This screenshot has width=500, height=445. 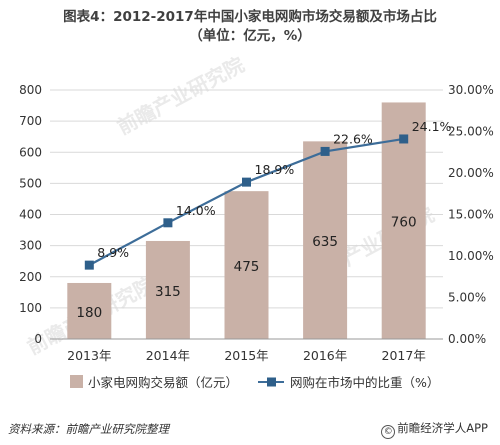 What do you see at coordinates (467, 298) in the screenshot?
I see `right-tick-label: 5.00%` at bounding box center [467, 298].